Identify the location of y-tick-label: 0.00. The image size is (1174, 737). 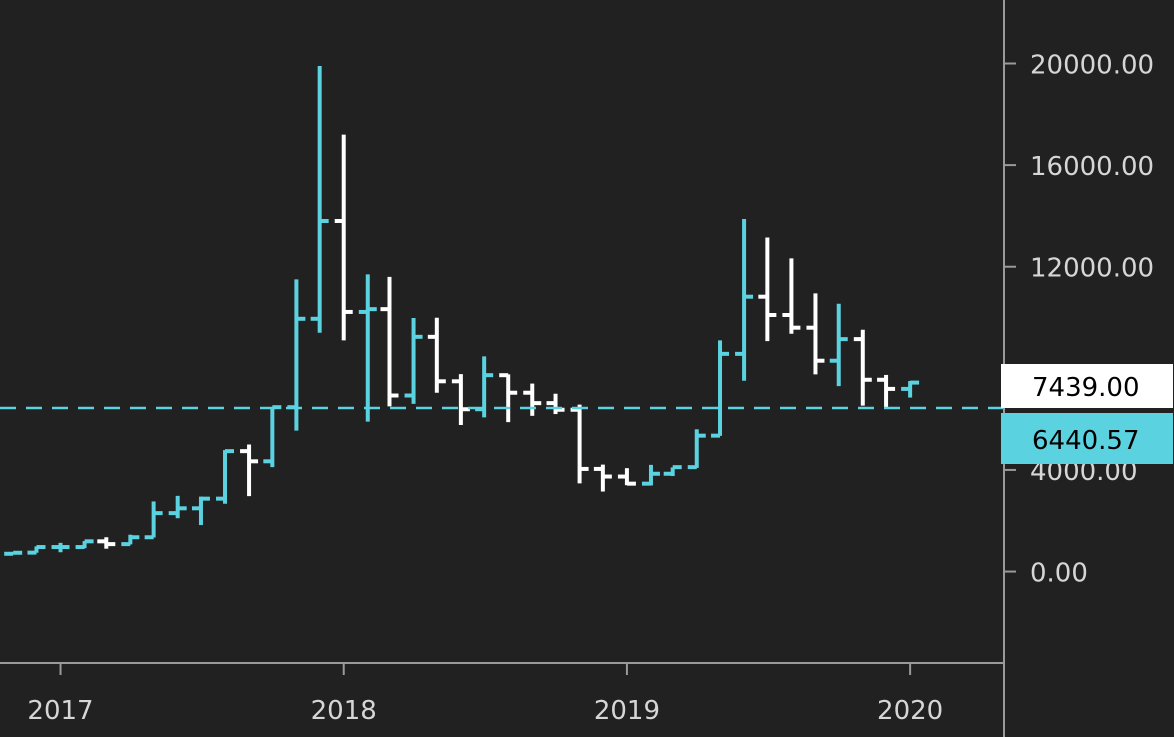
(1059, 574).